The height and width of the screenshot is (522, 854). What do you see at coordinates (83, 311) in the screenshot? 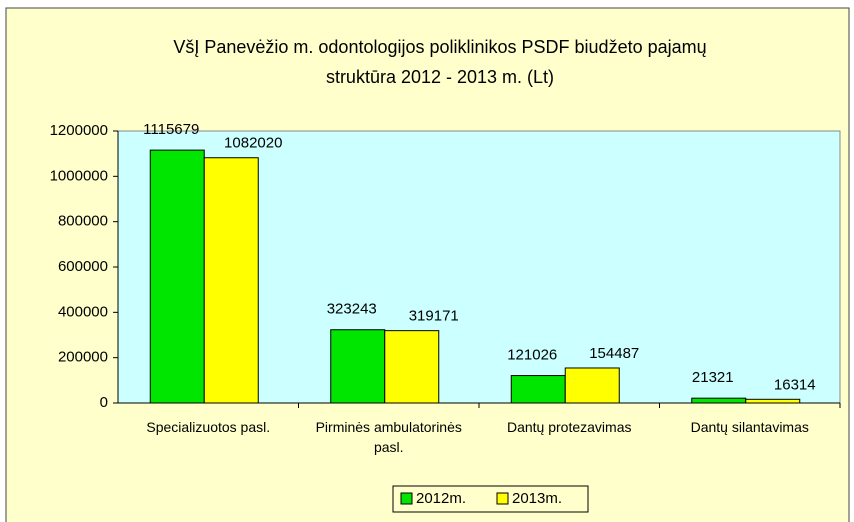
I see `y-tick-label: 400000` at bounding box center [83, 311].